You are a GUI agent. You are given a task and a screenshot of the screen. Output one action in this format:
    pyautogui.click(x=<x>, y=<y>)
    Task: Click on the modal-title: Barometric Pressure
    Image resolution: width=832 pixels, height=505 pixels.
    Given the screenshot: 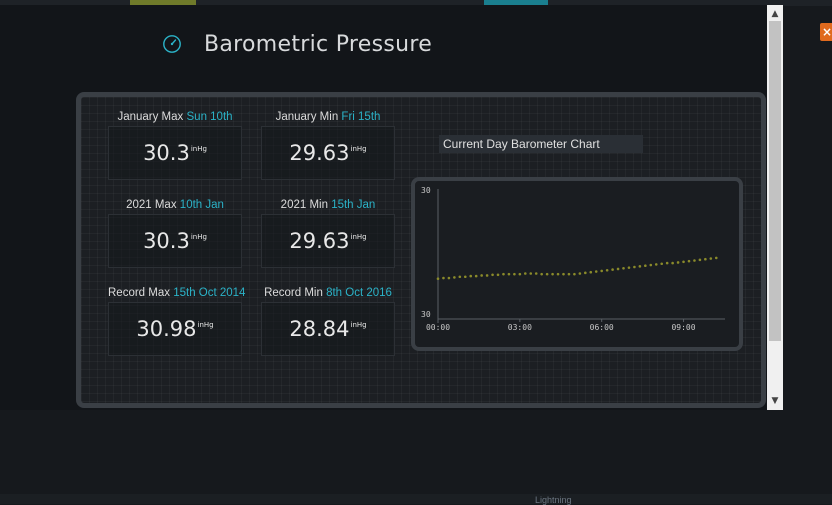 What is the action you would take?
    pyautogui.click(x=318, y=44)
    